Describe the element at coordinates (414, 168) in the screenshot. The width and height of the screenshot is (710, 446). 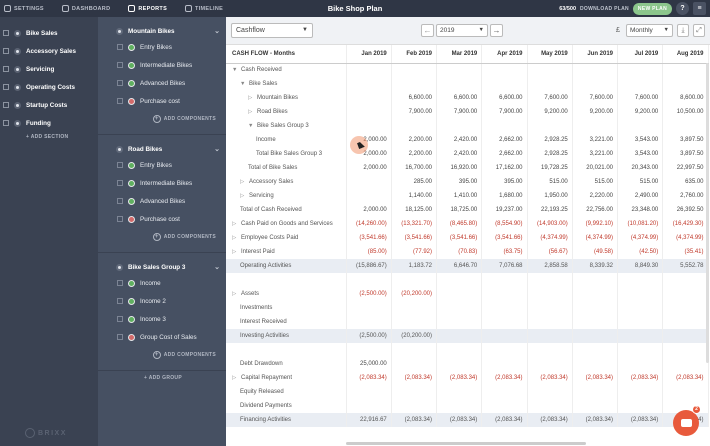
I see `table-cell: 16,700.00` at that location.